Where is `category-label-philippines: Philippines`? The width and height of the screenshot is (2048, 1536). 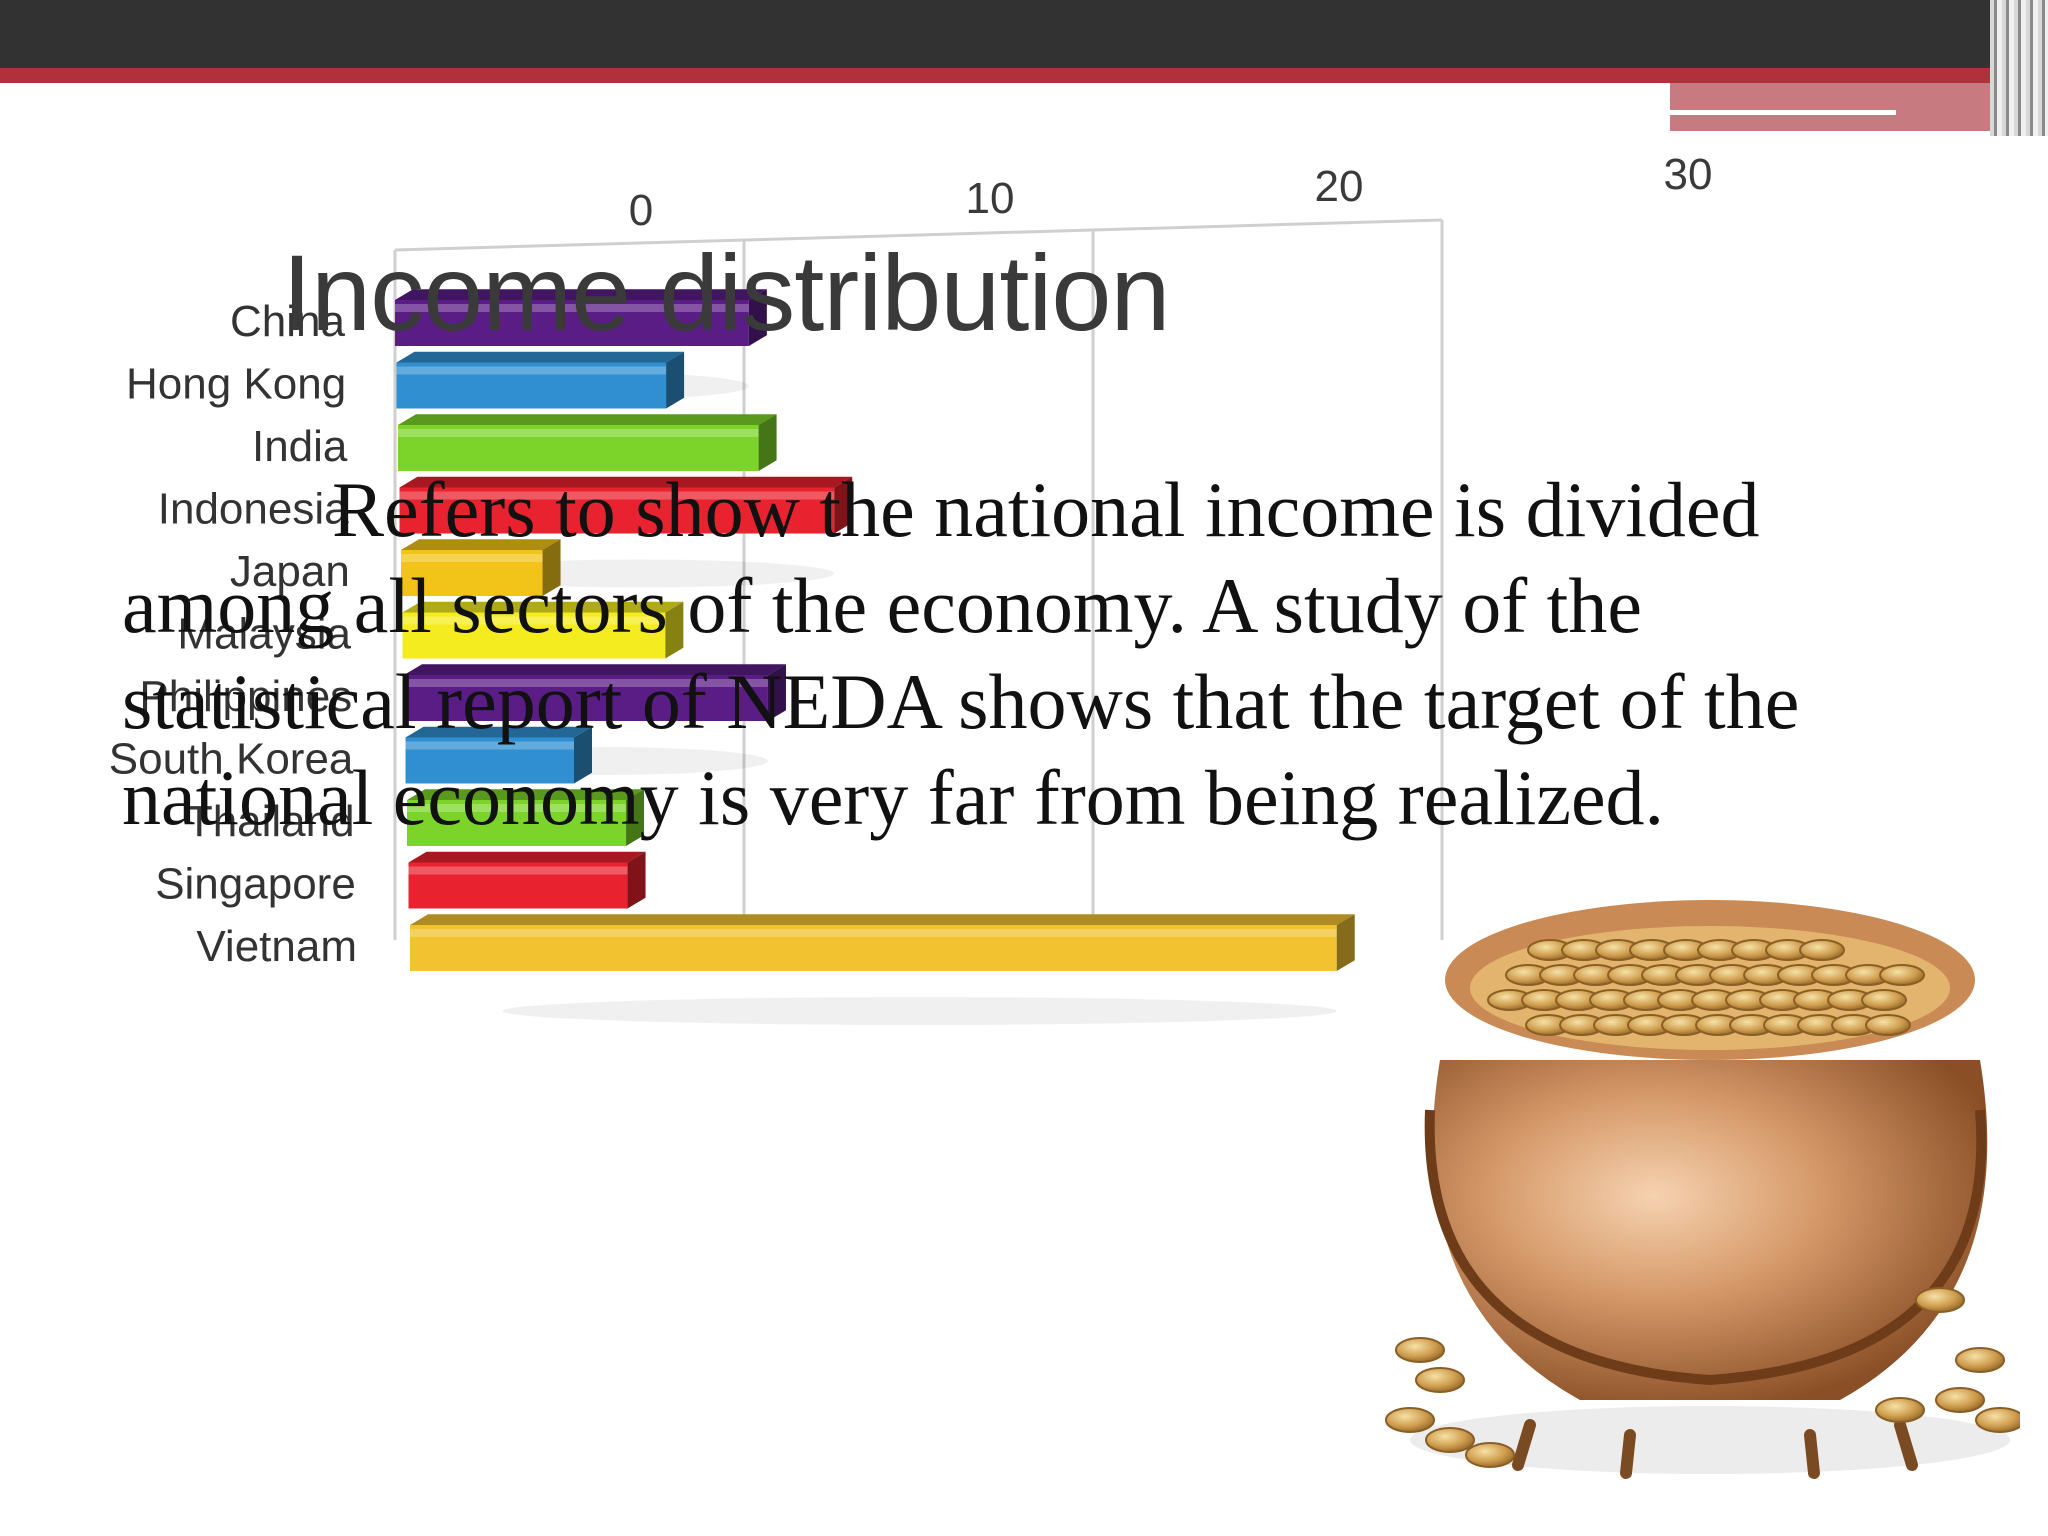
category-label-philippines: Philippines is located at coordinates (245, 696).